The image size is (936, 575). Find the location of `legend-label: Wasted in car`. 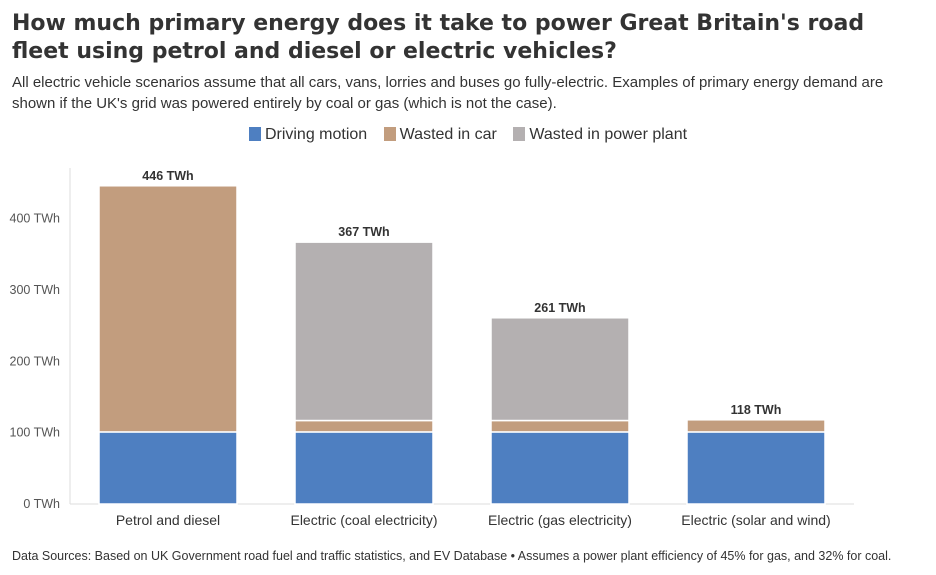

legend-label: Wasted in car is located at coordinates (448, 134).